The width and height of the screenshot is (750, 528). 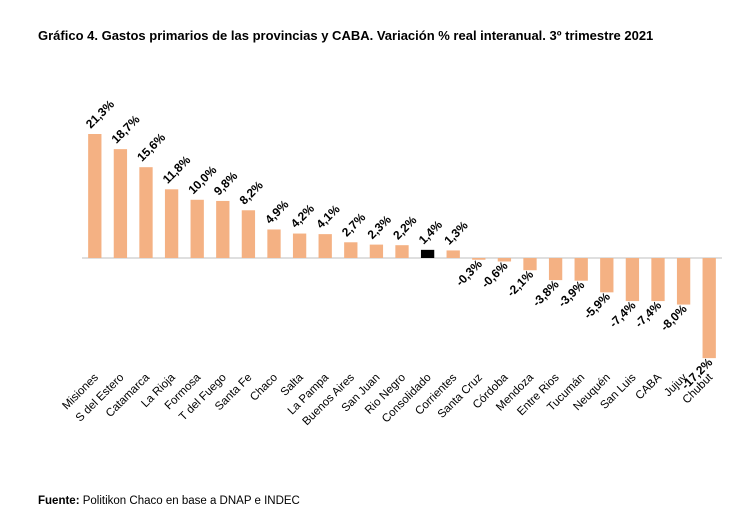 I want to click on value-label: 2,7%, so click(x=353, y=224).